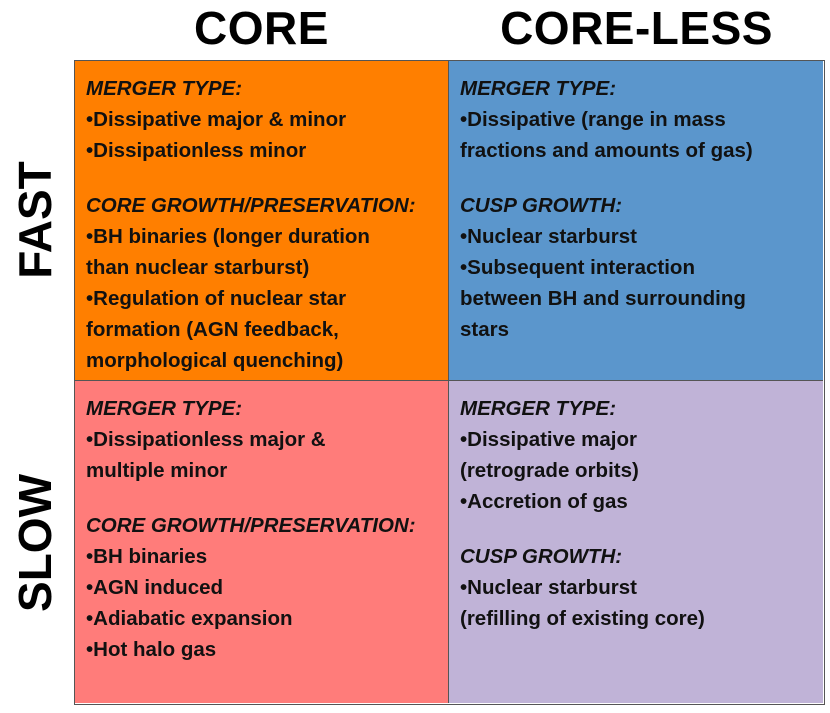 The image size is (830, 713). Describe the element at coordinates (155, 587) in the screenshot. I see `growth-item: •AGN induced` at that location.